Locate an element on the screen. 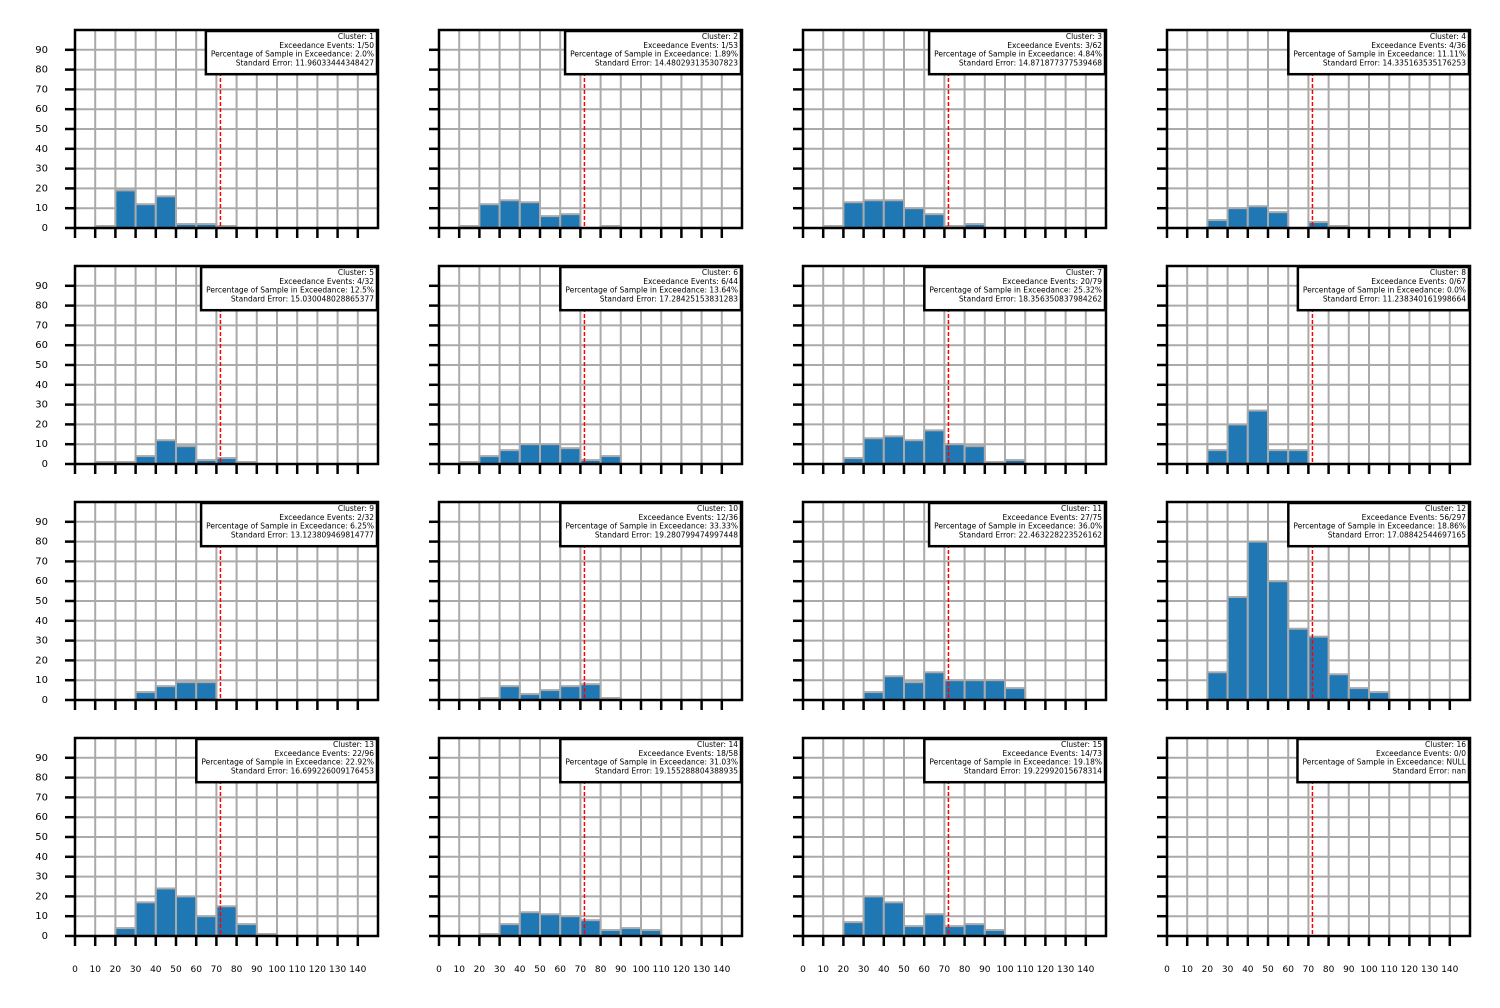 This screenshot has height=1008, width=1500. x-tick-label: 100 is located at coordinates (640, 970).